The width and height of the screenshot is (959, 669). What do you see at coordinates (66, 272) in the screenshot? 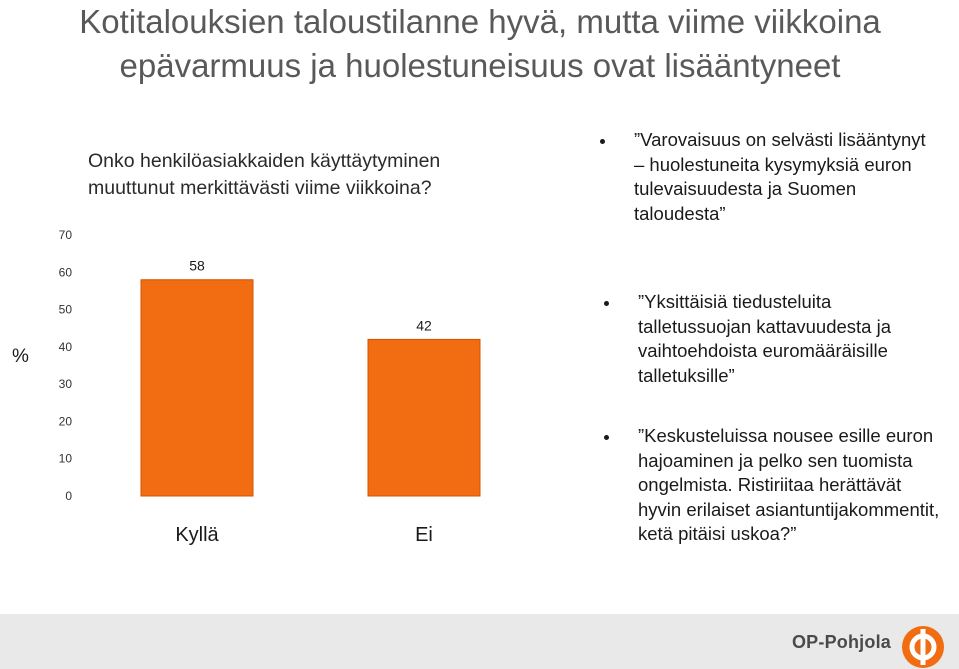
I see `y-tick-label: 60` at bounding box center [66, 272].